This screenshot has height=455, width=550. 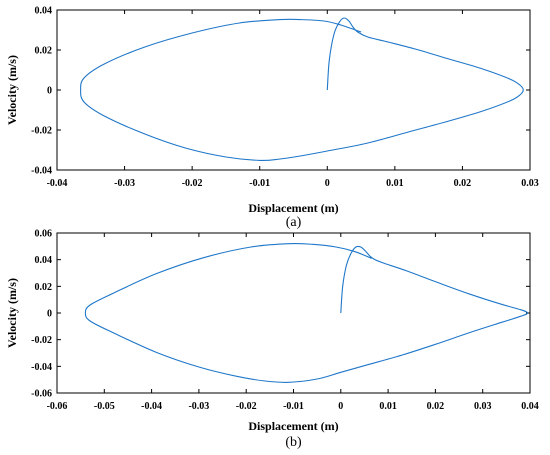 I want to click on chart-a-x-tick-label: 0, so click(x=327, y=183).